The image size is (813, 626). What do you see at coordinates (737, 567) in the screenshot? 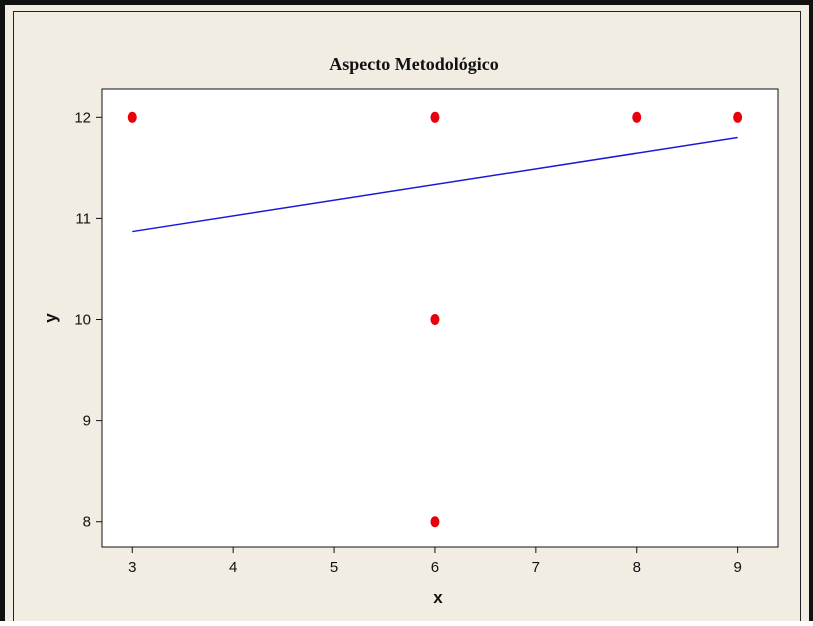
I see `x-tick-label-9: 9` at bounding box center [737, 567].